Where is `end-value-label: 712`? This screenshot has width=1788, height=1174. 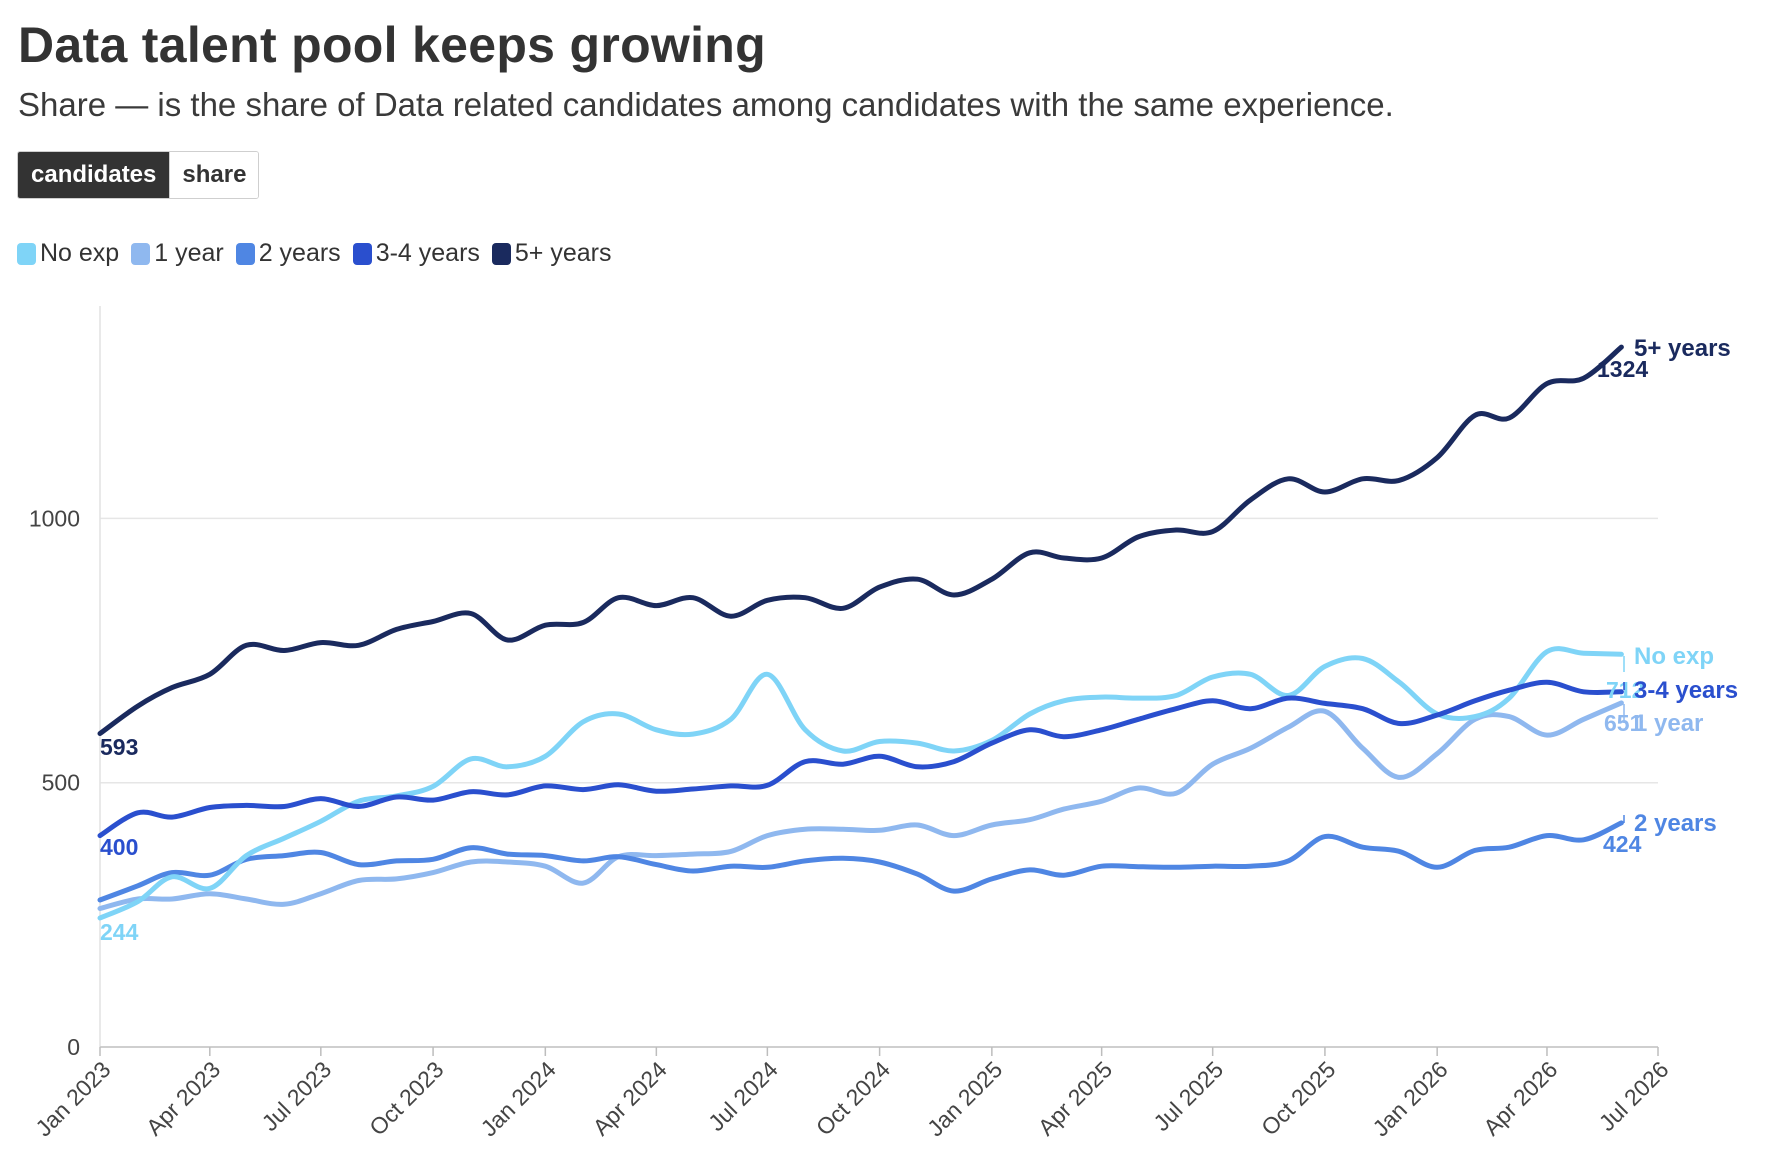
end-value-label: 712 is located at coordinates (1625, 690).